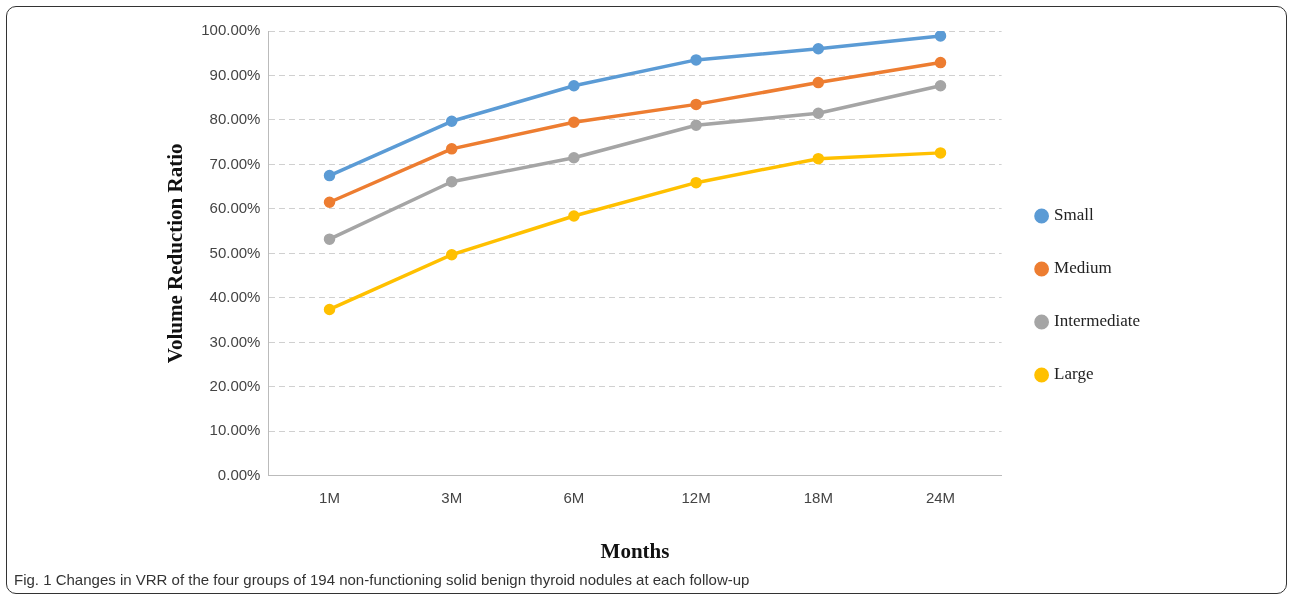 The image size is (1295, 603). I want to click on y-tick-label: 90.00%, so click(235, 74).